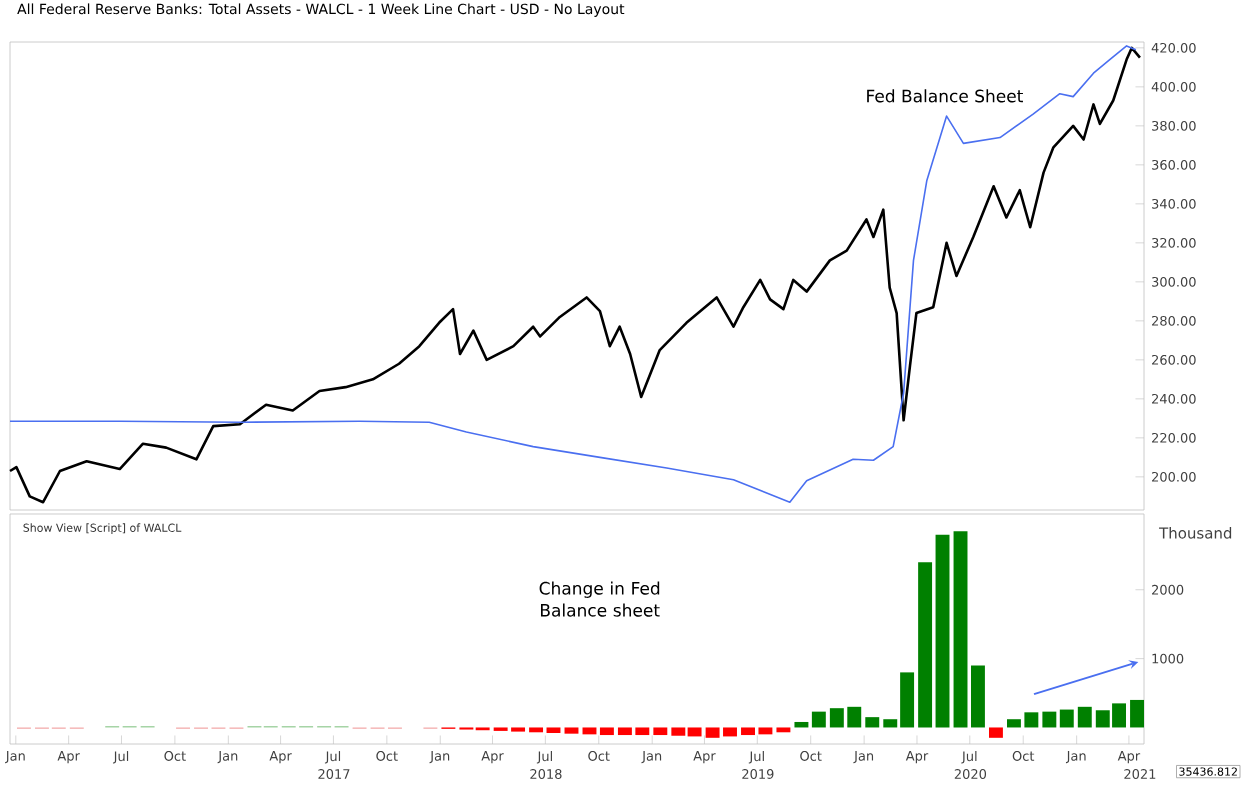 This screenshot has height=794, width=1248. What do you see at coordinates (599, 599) in the screenshot?
I see `annotation: Change in Fed Balance sheet` at bounding box center [599, 599].